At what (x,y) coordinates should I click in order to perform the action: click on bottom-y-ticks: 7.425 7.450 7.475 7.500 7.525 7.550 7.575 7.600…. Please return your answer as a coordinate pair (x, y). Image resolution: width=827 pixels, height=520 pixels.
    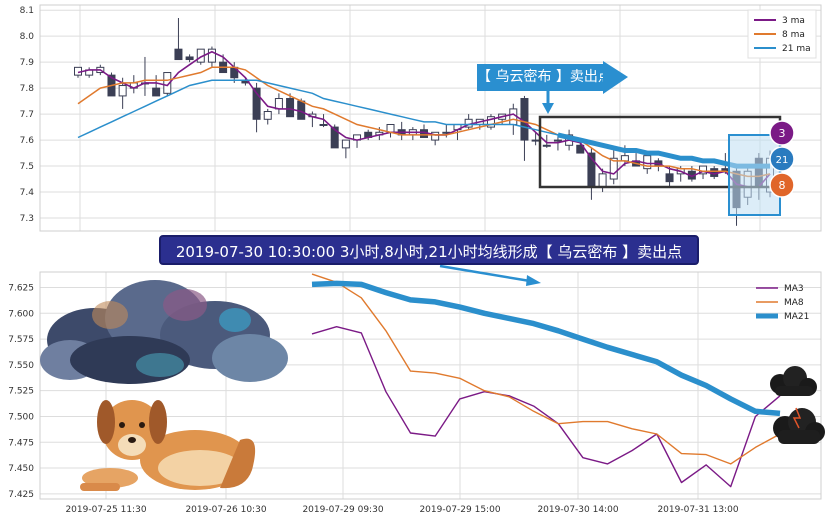
    Looking at the image, I should click on (21, 391).